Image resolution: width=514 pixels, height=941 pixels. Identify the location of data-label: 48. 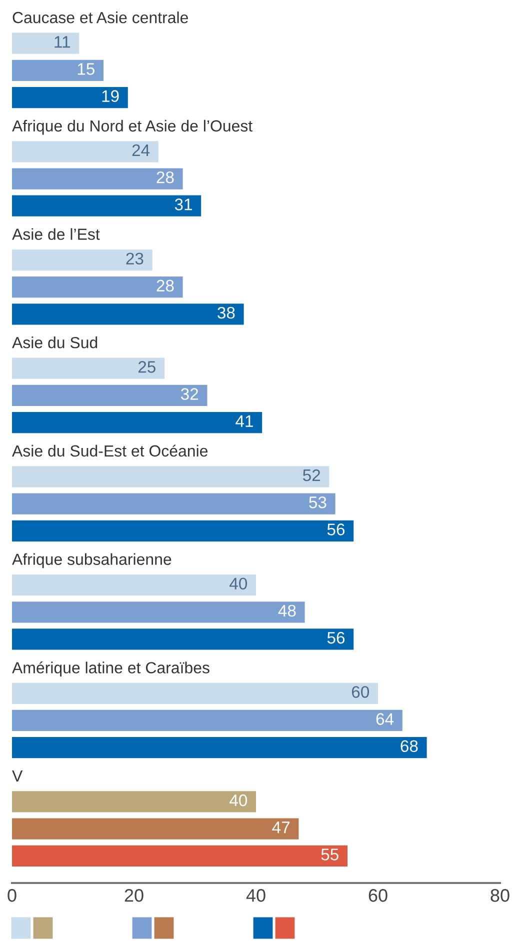
(287, 610).